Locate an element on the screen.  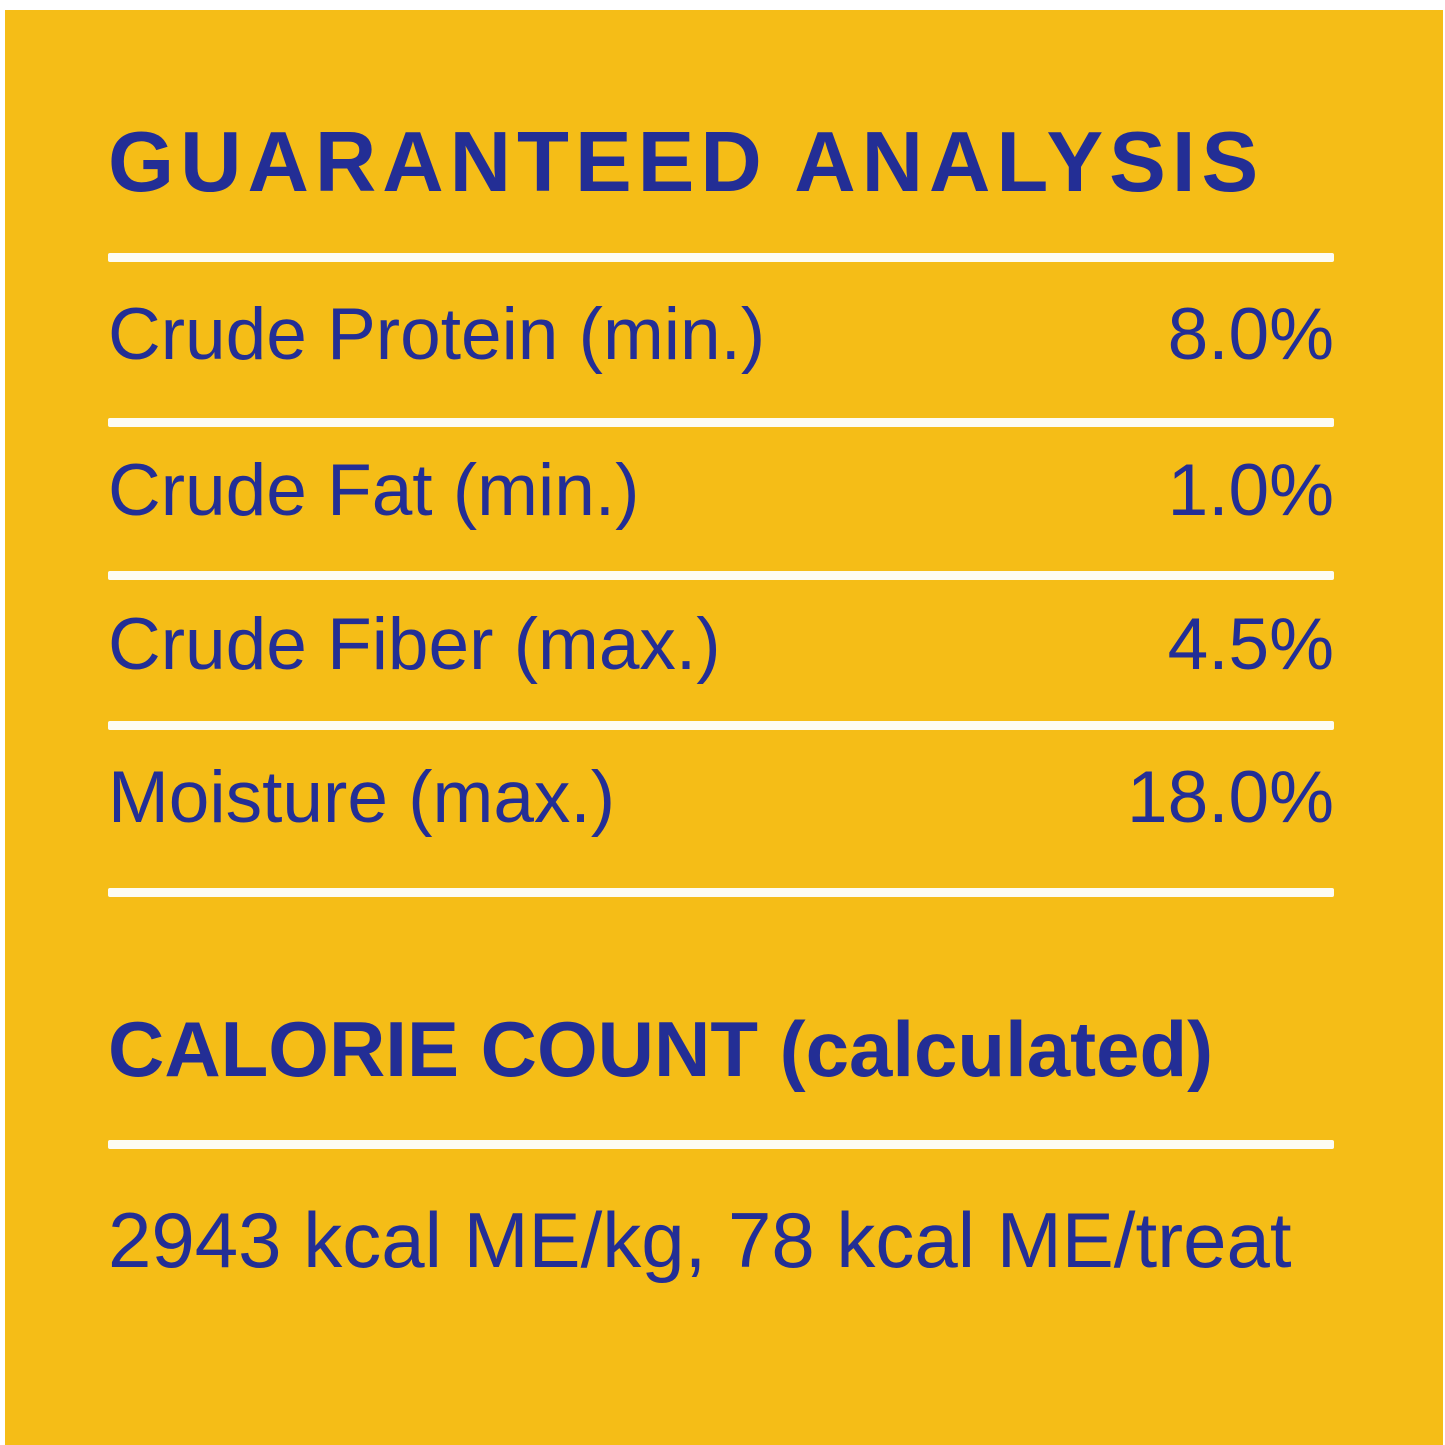
row-value: 1.0% is located at coordinates (1250, 490).